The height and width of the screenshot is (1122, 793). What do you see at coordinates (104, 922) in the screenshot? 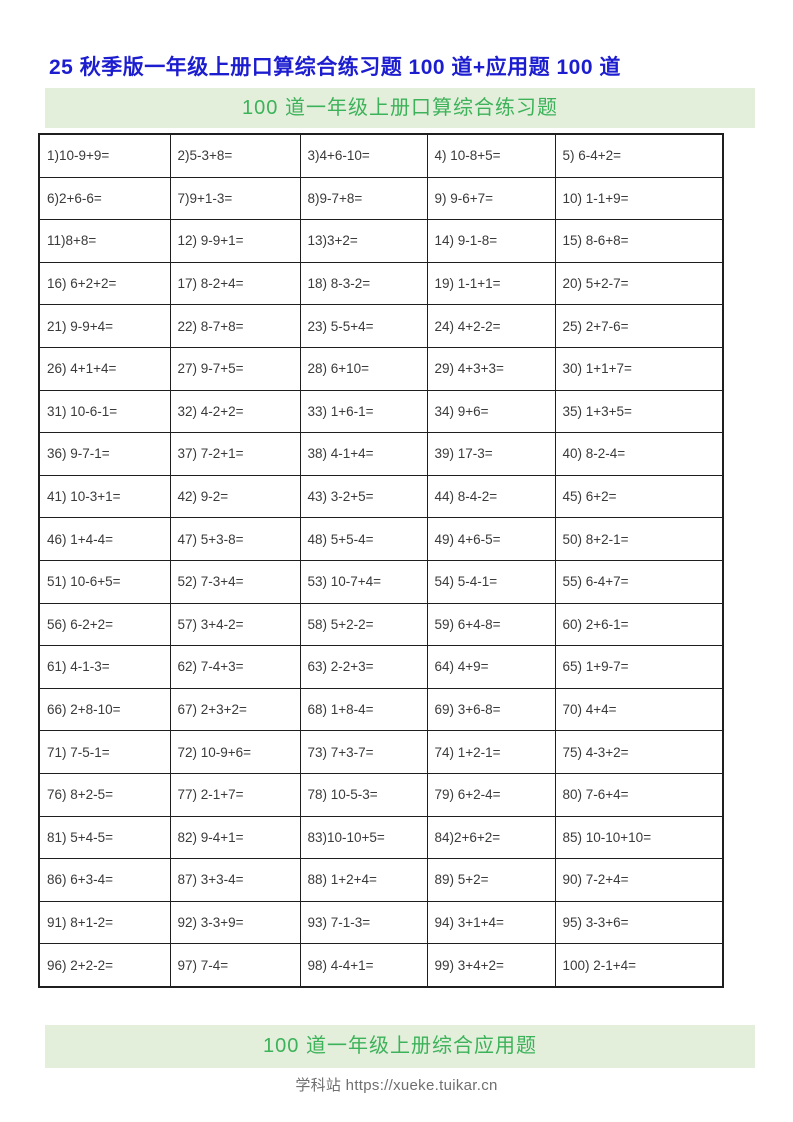
I see `problem-cell: 91) 8+1-2=` at bounding box center [104, 922].